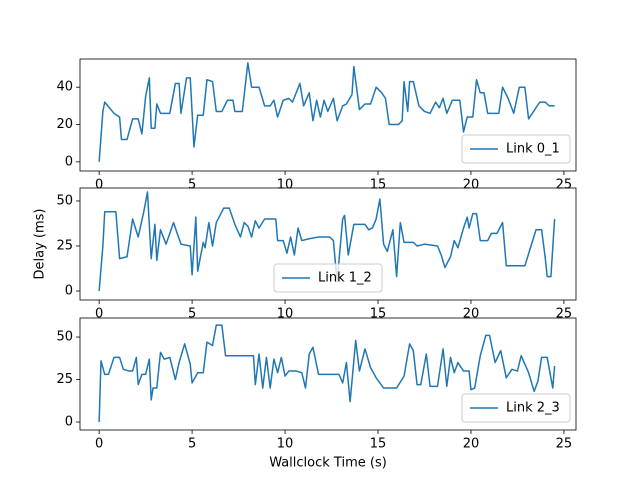 The height and width of the screenshot is (480, 640). What do you see at coordinates (40, 244) in the screenshot?
I see `y-axis-label: Delay (ms)` at bounding box center [40, 244].